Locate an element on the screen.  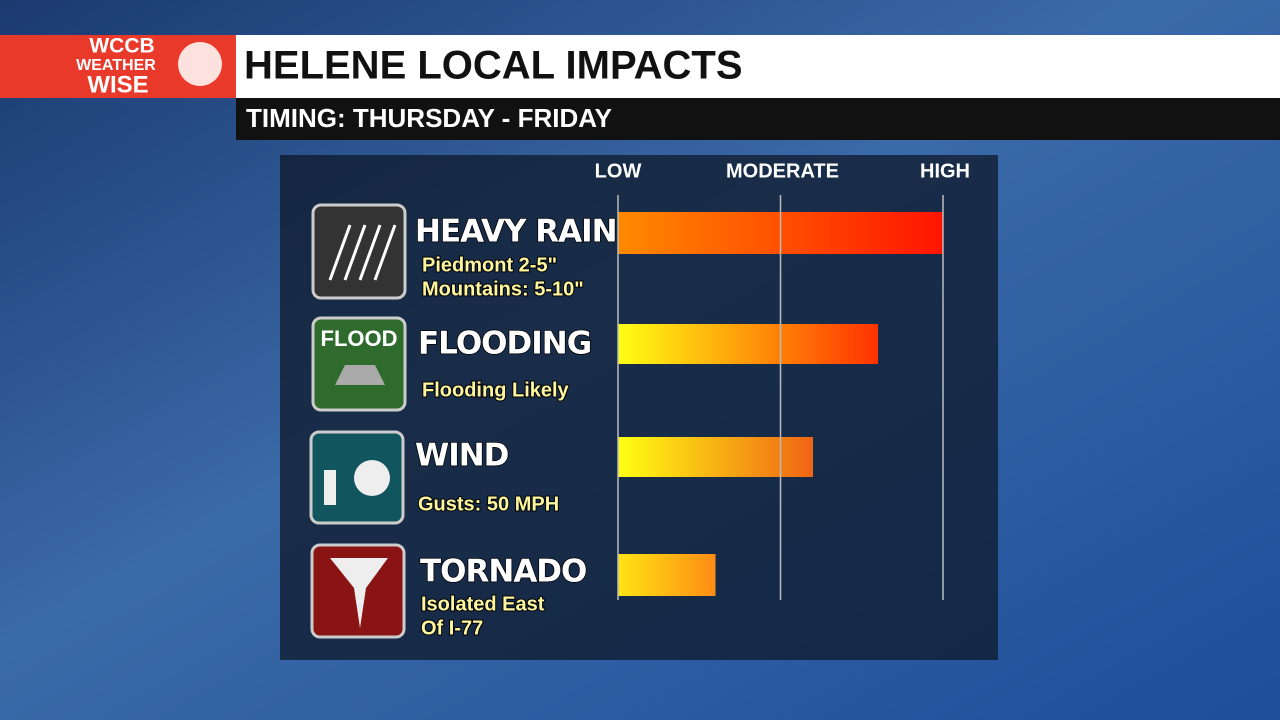
wind-debris is located at coordinates (372, 478).